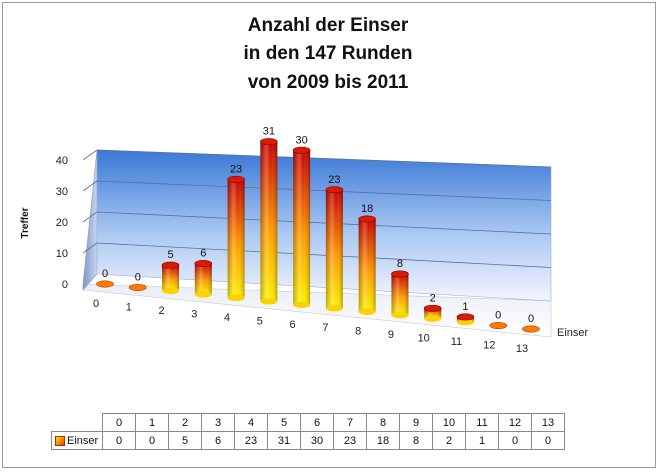 Image resolution: width=660 pixels, height=472 pixels. What do you see at coordinates (62, 254) in the screenshot?
I see `y-tick-label: 10` at bounding box center [62, 254].